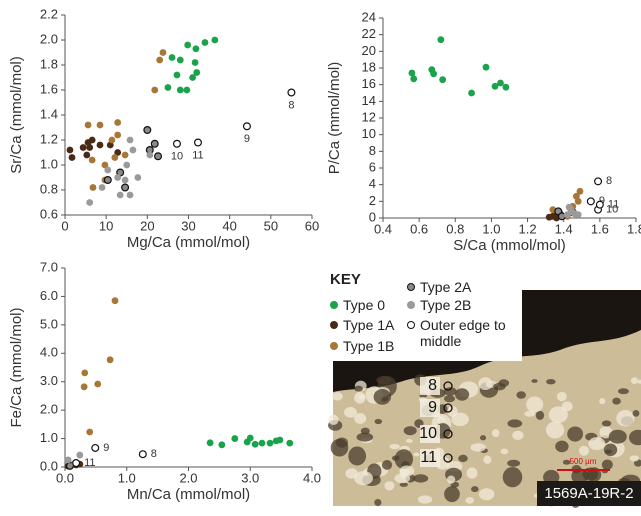 This screenshot has width=641, height=516. I want to click on y-tick-label: 1.2, so click(49, 138).